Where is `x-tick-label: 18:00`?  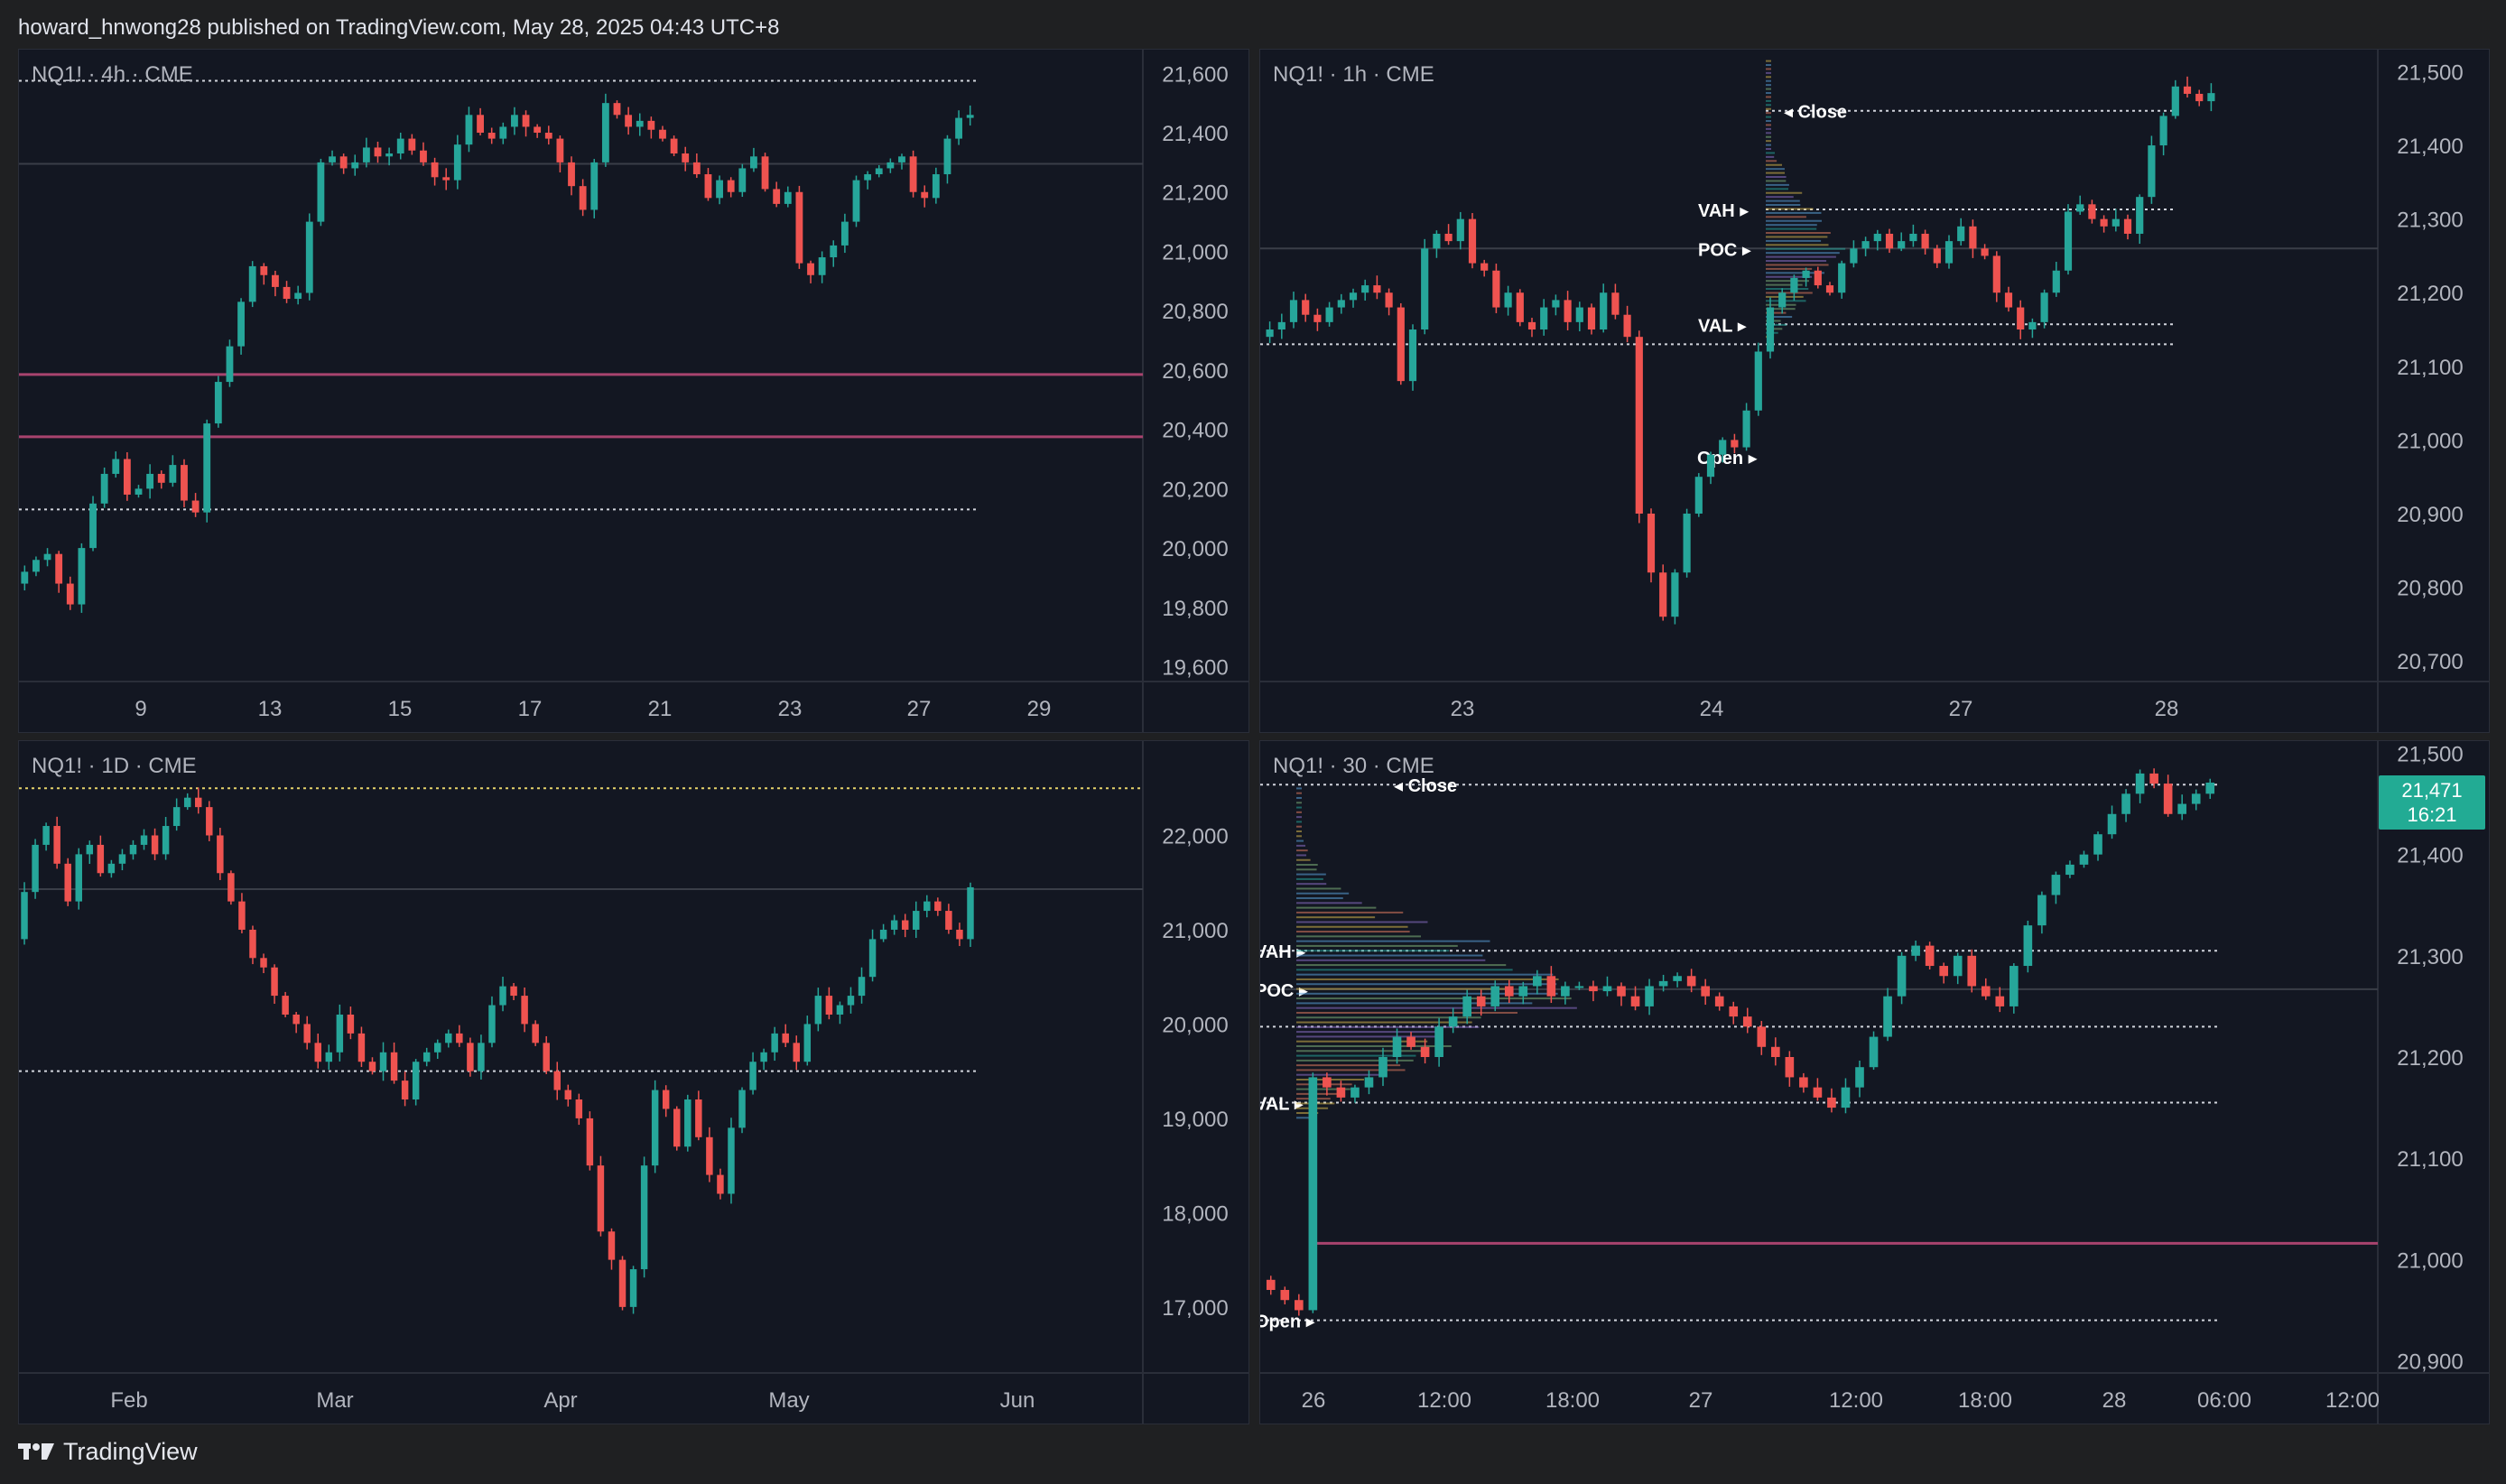
x-tick-label: 18:00 is located at coordinates (1573, 1400).